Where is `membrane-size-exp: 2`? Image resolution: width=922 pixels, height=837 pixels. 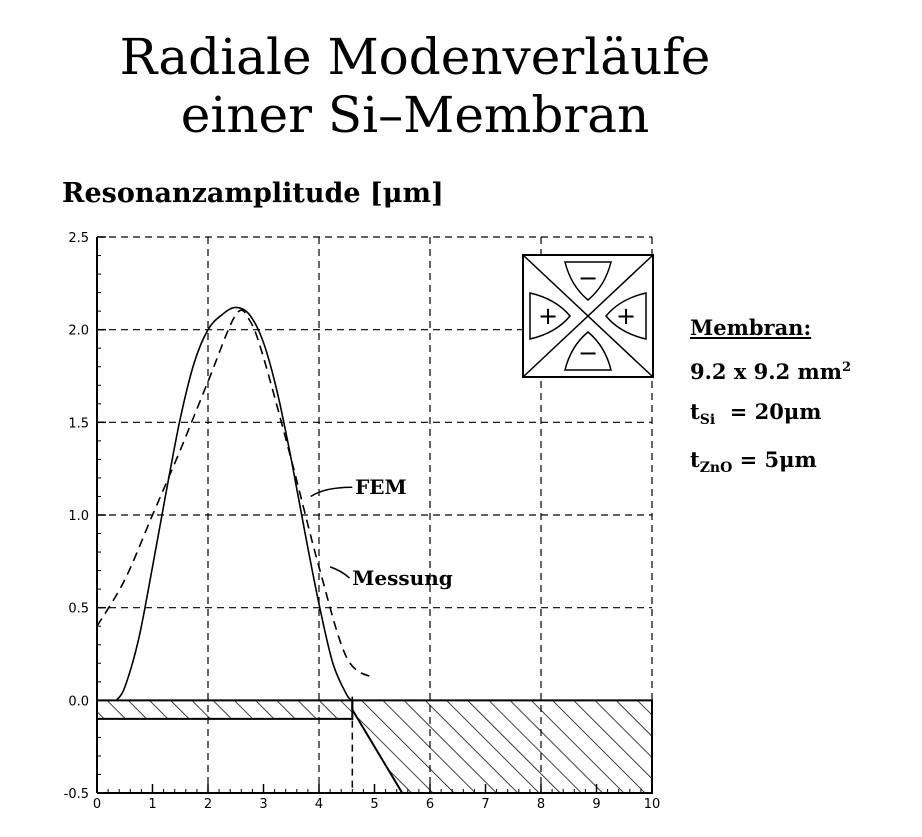 membrane-size-exp: 2 is located at coordinates (846, 367).